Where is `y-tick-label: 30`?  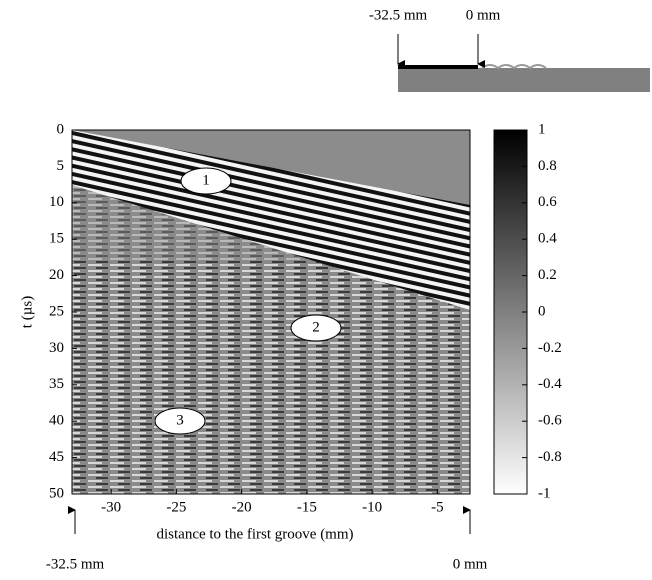
y-tick-label: 30 is located at coordinates (56, 348).